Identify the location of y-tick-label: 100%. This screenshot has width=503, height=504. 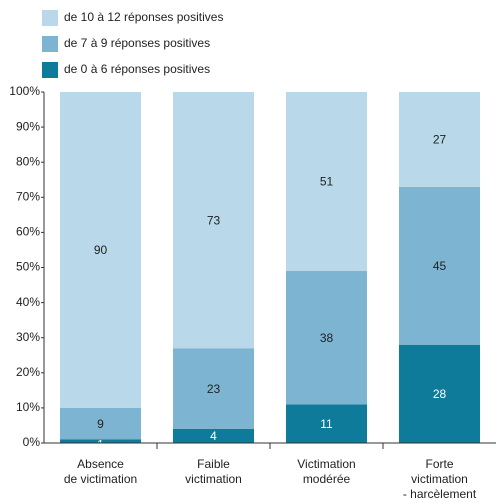
(24, 91).